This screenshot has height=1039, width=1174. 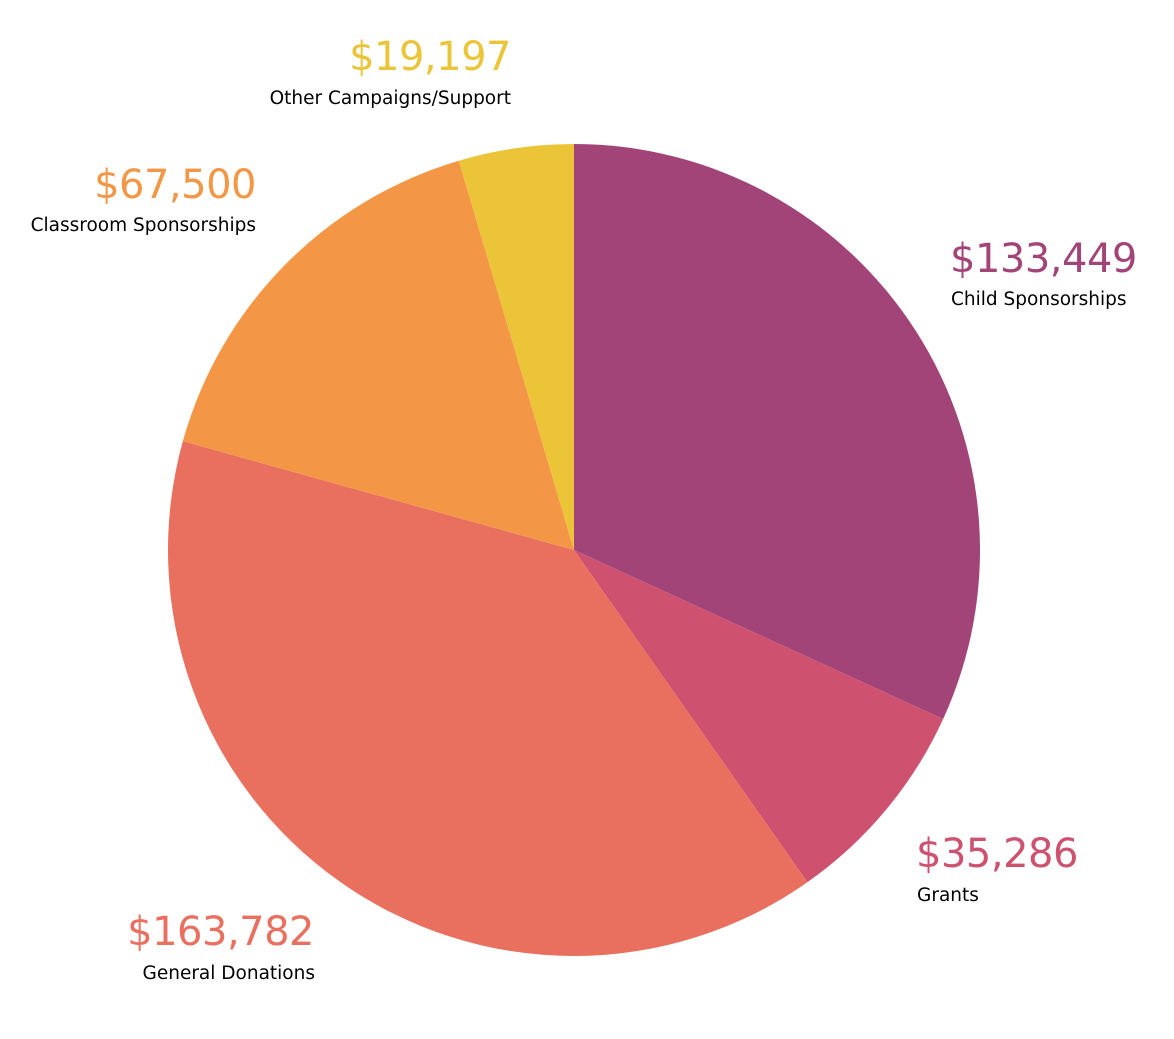 What do you see at coordinates (229, 973) in the screenshot?
I see `category-label-general-donations: General Donations` at bounding box center [229, 973].